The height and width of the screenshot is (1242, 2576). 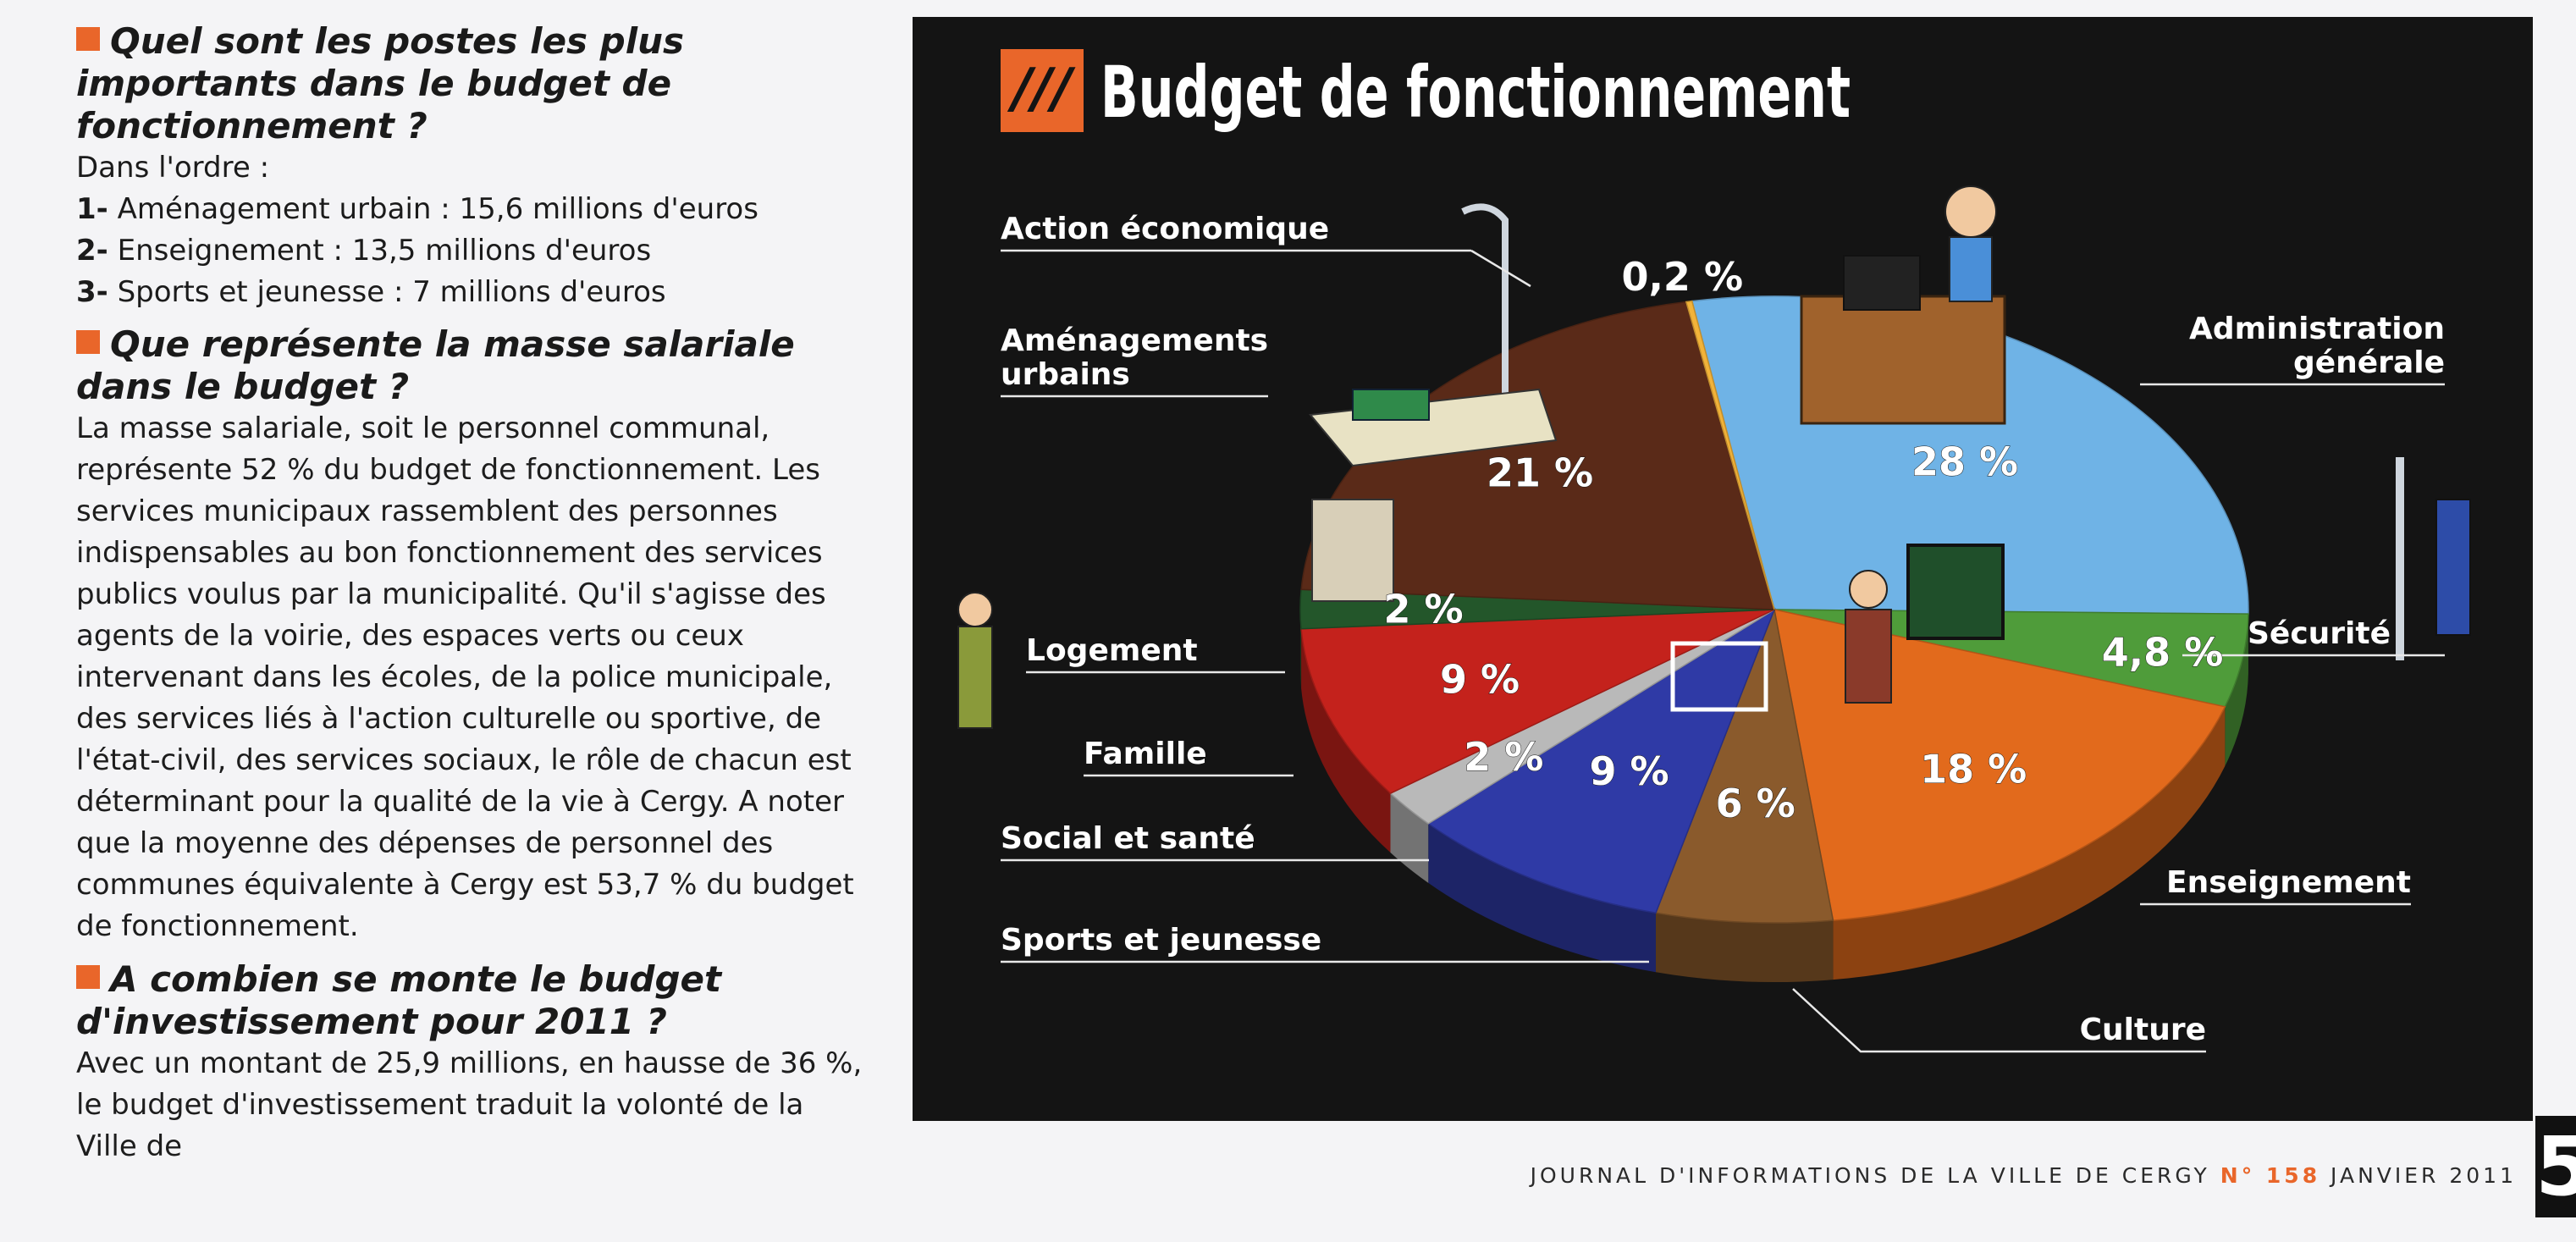 I want to click on category-label-3: Culture, so click(x=2143, y=1030).